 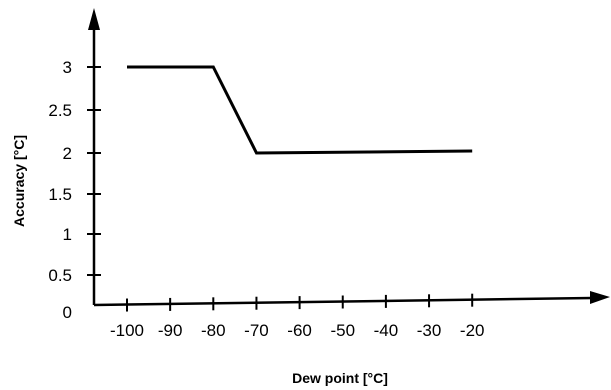 I want to click on x-axis-arrow, so click(x=600, y=297).